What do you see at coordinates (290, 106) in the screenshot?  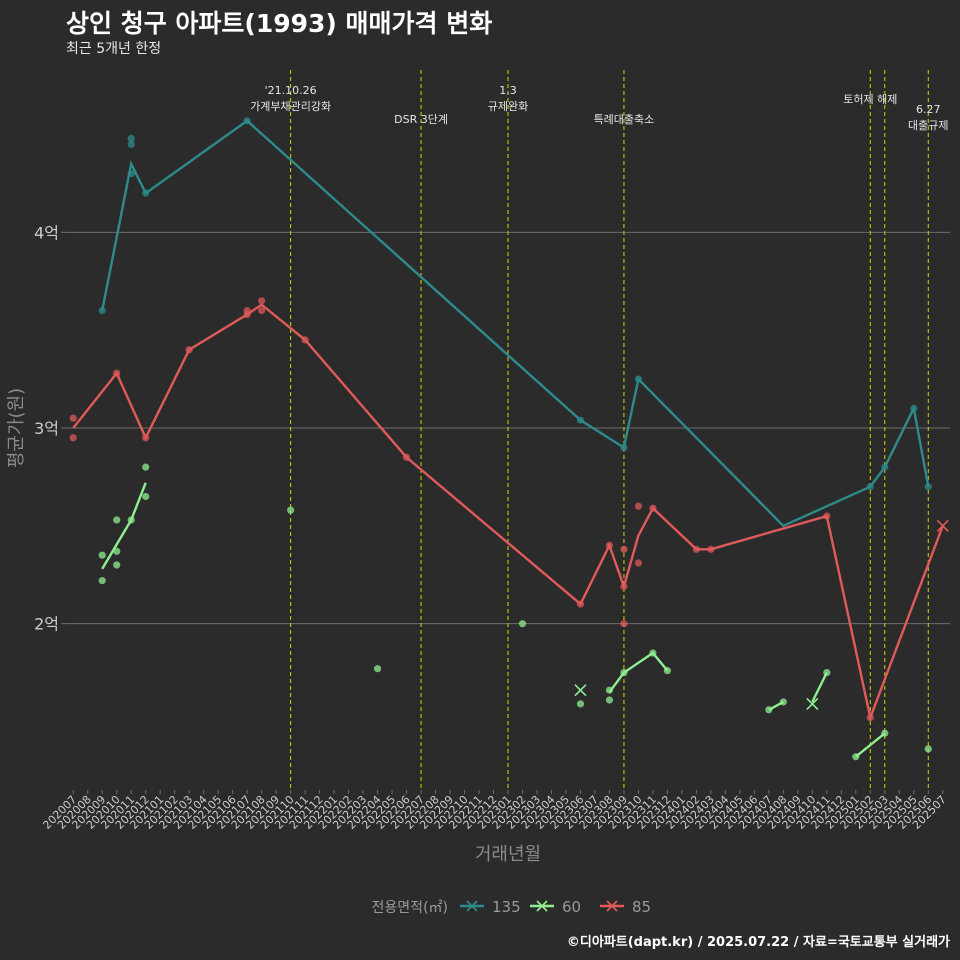 I see `event-label: 가계부채관리강화` at bounding box center [290, 106].